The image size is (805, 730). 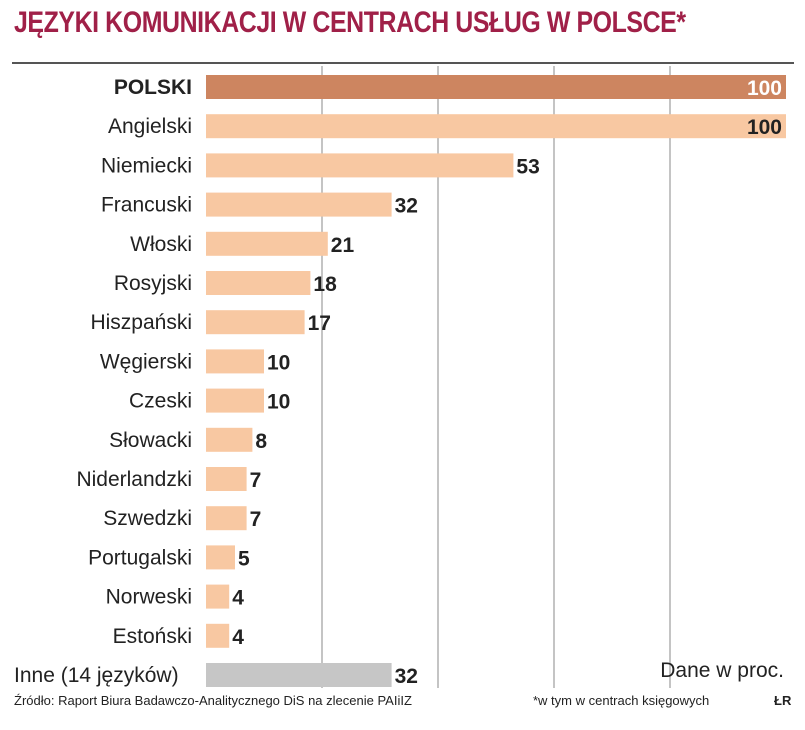 I want to click on category-label: Estoński, so click(x=152, y=636).